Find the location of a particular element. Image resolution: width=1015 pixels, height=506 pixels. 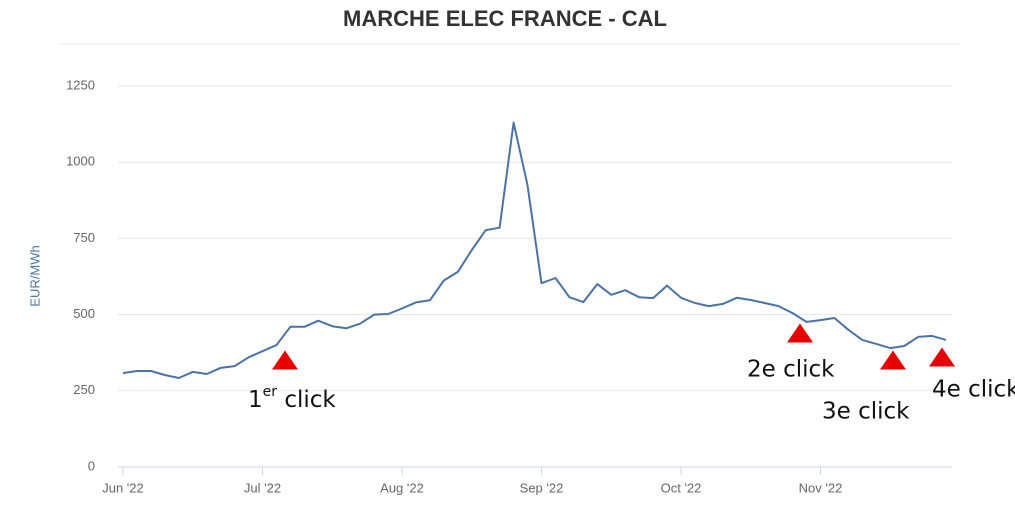

x-tick-label: Aug '22 is located at coordinates (402, 487).